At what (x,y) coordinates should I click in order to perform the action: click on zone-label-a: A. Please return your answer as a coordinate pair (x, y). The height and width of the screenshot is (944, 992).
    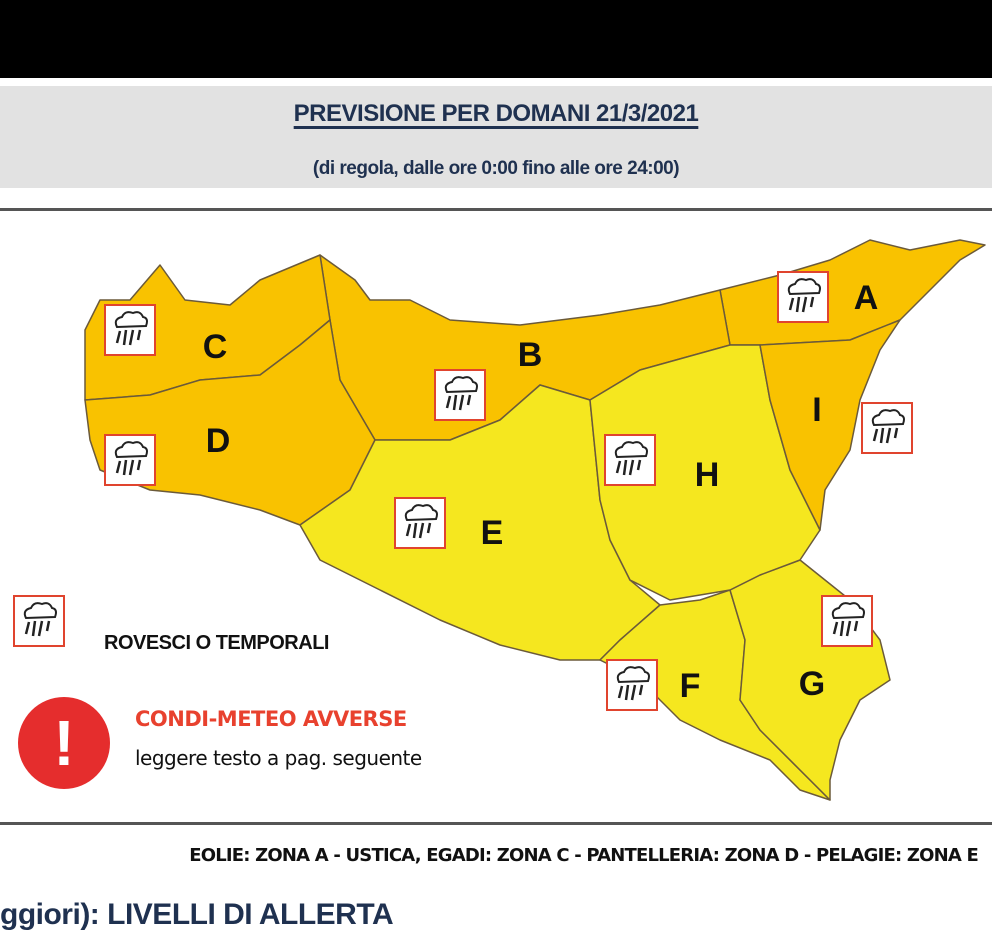
    Looking at the image, I should click on (866, 298).